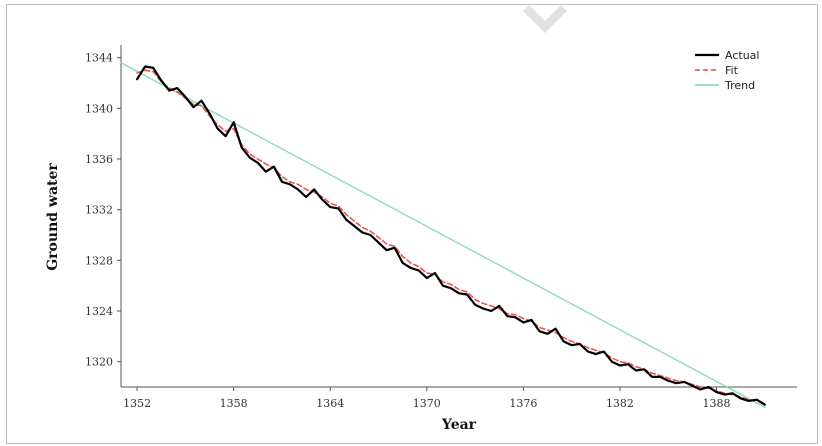  I want to click on legend-label-fit: Fit, so click(732, 70).